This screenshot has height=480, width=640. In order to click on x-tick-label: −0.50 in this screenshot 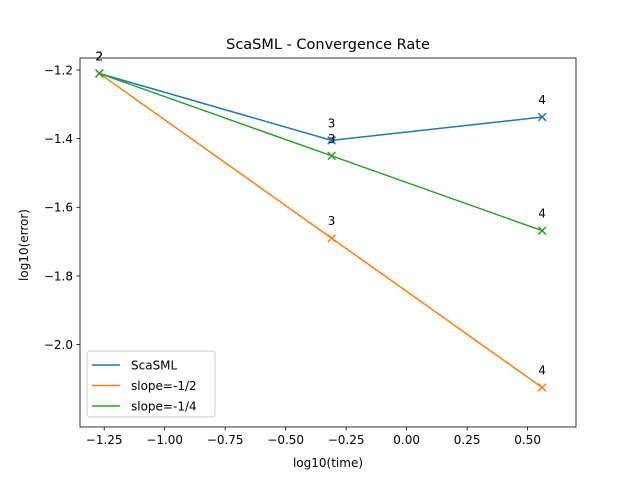, I will do `click(285, 440)`.